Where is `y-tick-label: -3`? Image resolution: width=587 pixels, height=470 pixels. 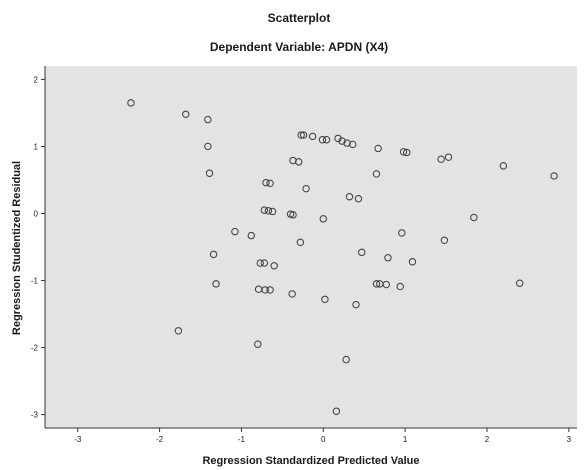 y-tick-label: -3 is located at coordinates (35, 415).